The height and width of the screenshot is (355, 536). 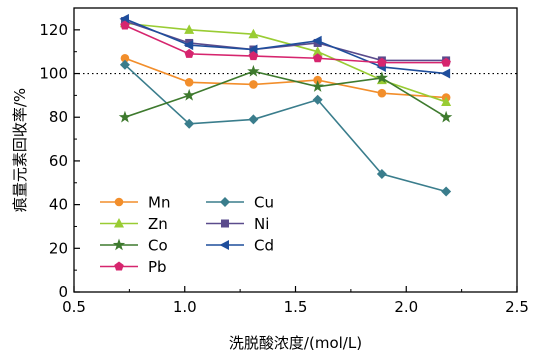 I want to click on series-line-cd, so click(x=285, y=46).